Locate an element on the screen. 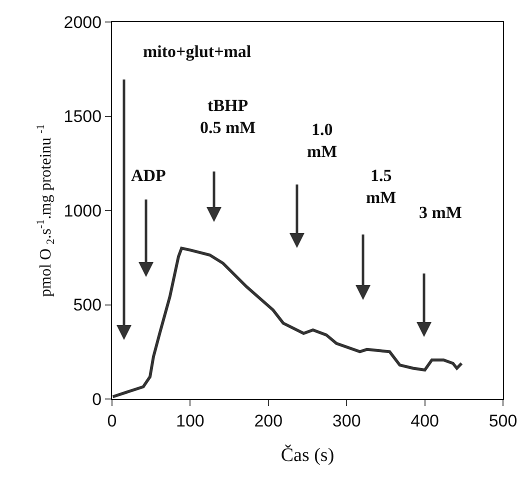 The image size is (529, 479). y-tick-label: 2000 is located at coordinates (83, 22).